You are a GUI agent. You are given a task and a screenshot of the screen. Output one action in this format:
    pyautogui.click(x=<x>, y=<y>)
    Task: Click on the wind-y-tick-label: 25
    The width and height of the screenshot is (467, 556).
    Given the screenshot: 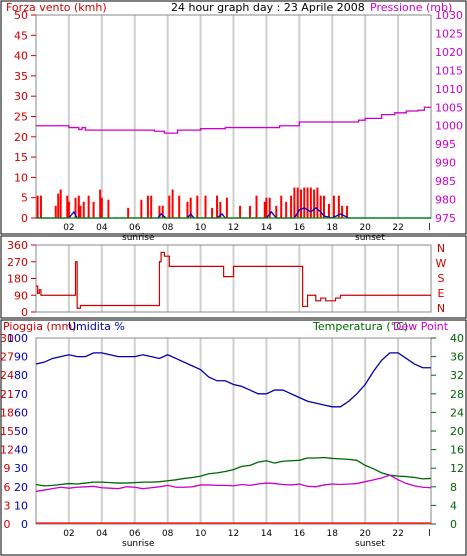 What is the action you would take?
    pyautogui.click(x=21, y=117)
    